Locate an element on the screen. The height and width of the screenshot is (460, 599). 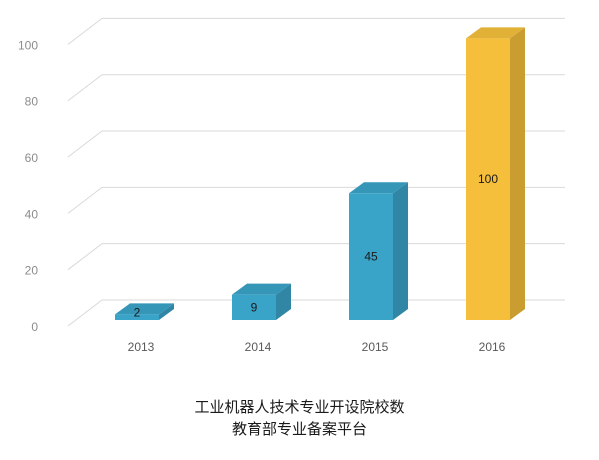
x-tick-label: 2013 is located at coordinates (141, 347).